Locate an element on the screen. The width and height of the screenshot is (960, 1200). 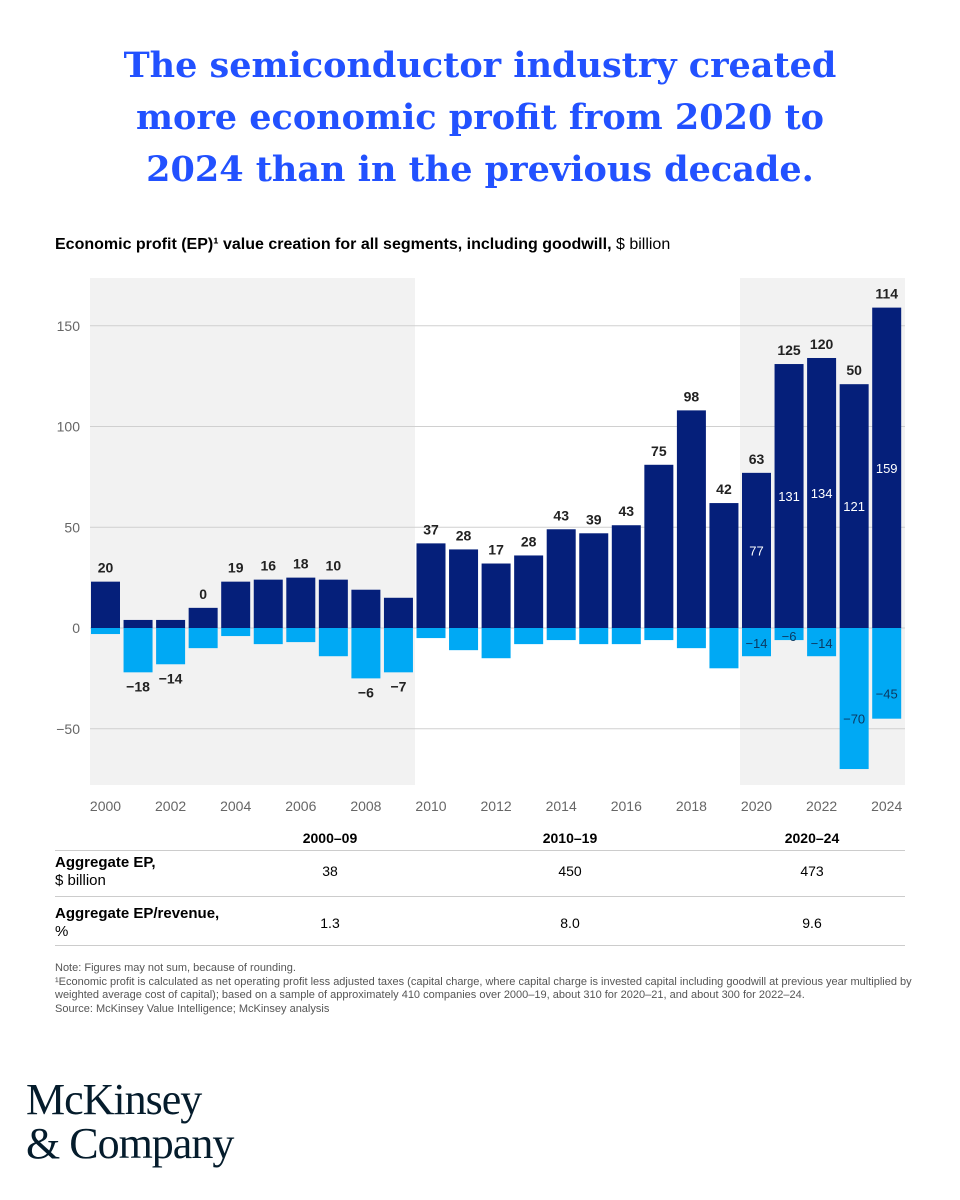
positive-value-label: 121 is located at coordinates (854, 506).